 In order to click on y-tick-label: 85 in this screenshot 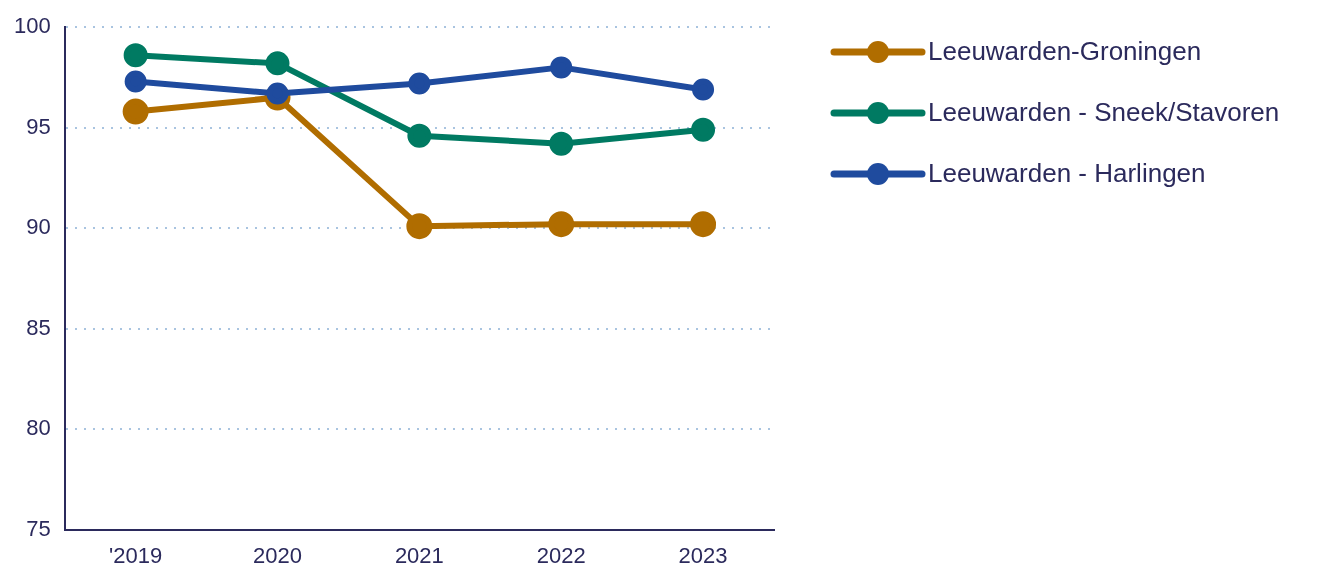, I will do `click(38, 327)`.